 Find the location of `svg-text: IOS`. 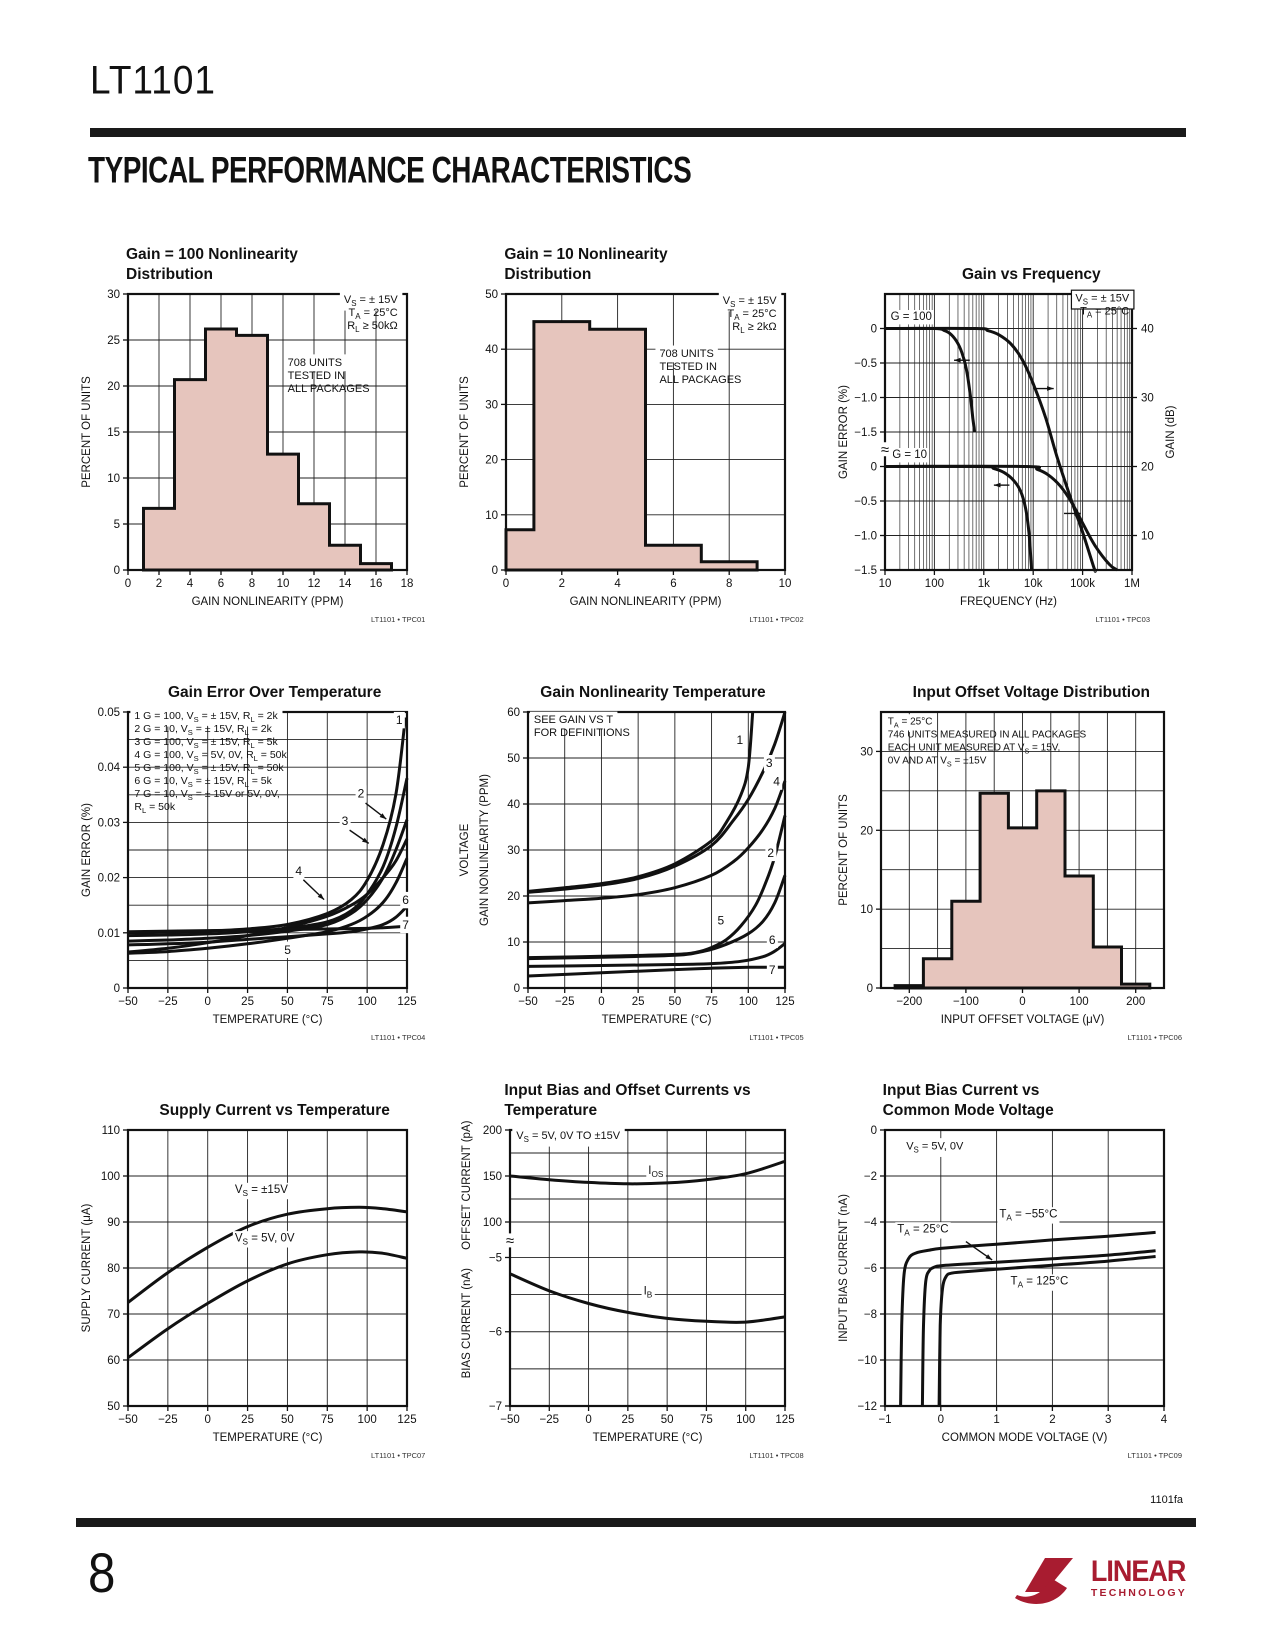

svg-text: IOS is located at coordinates (657, 1172).